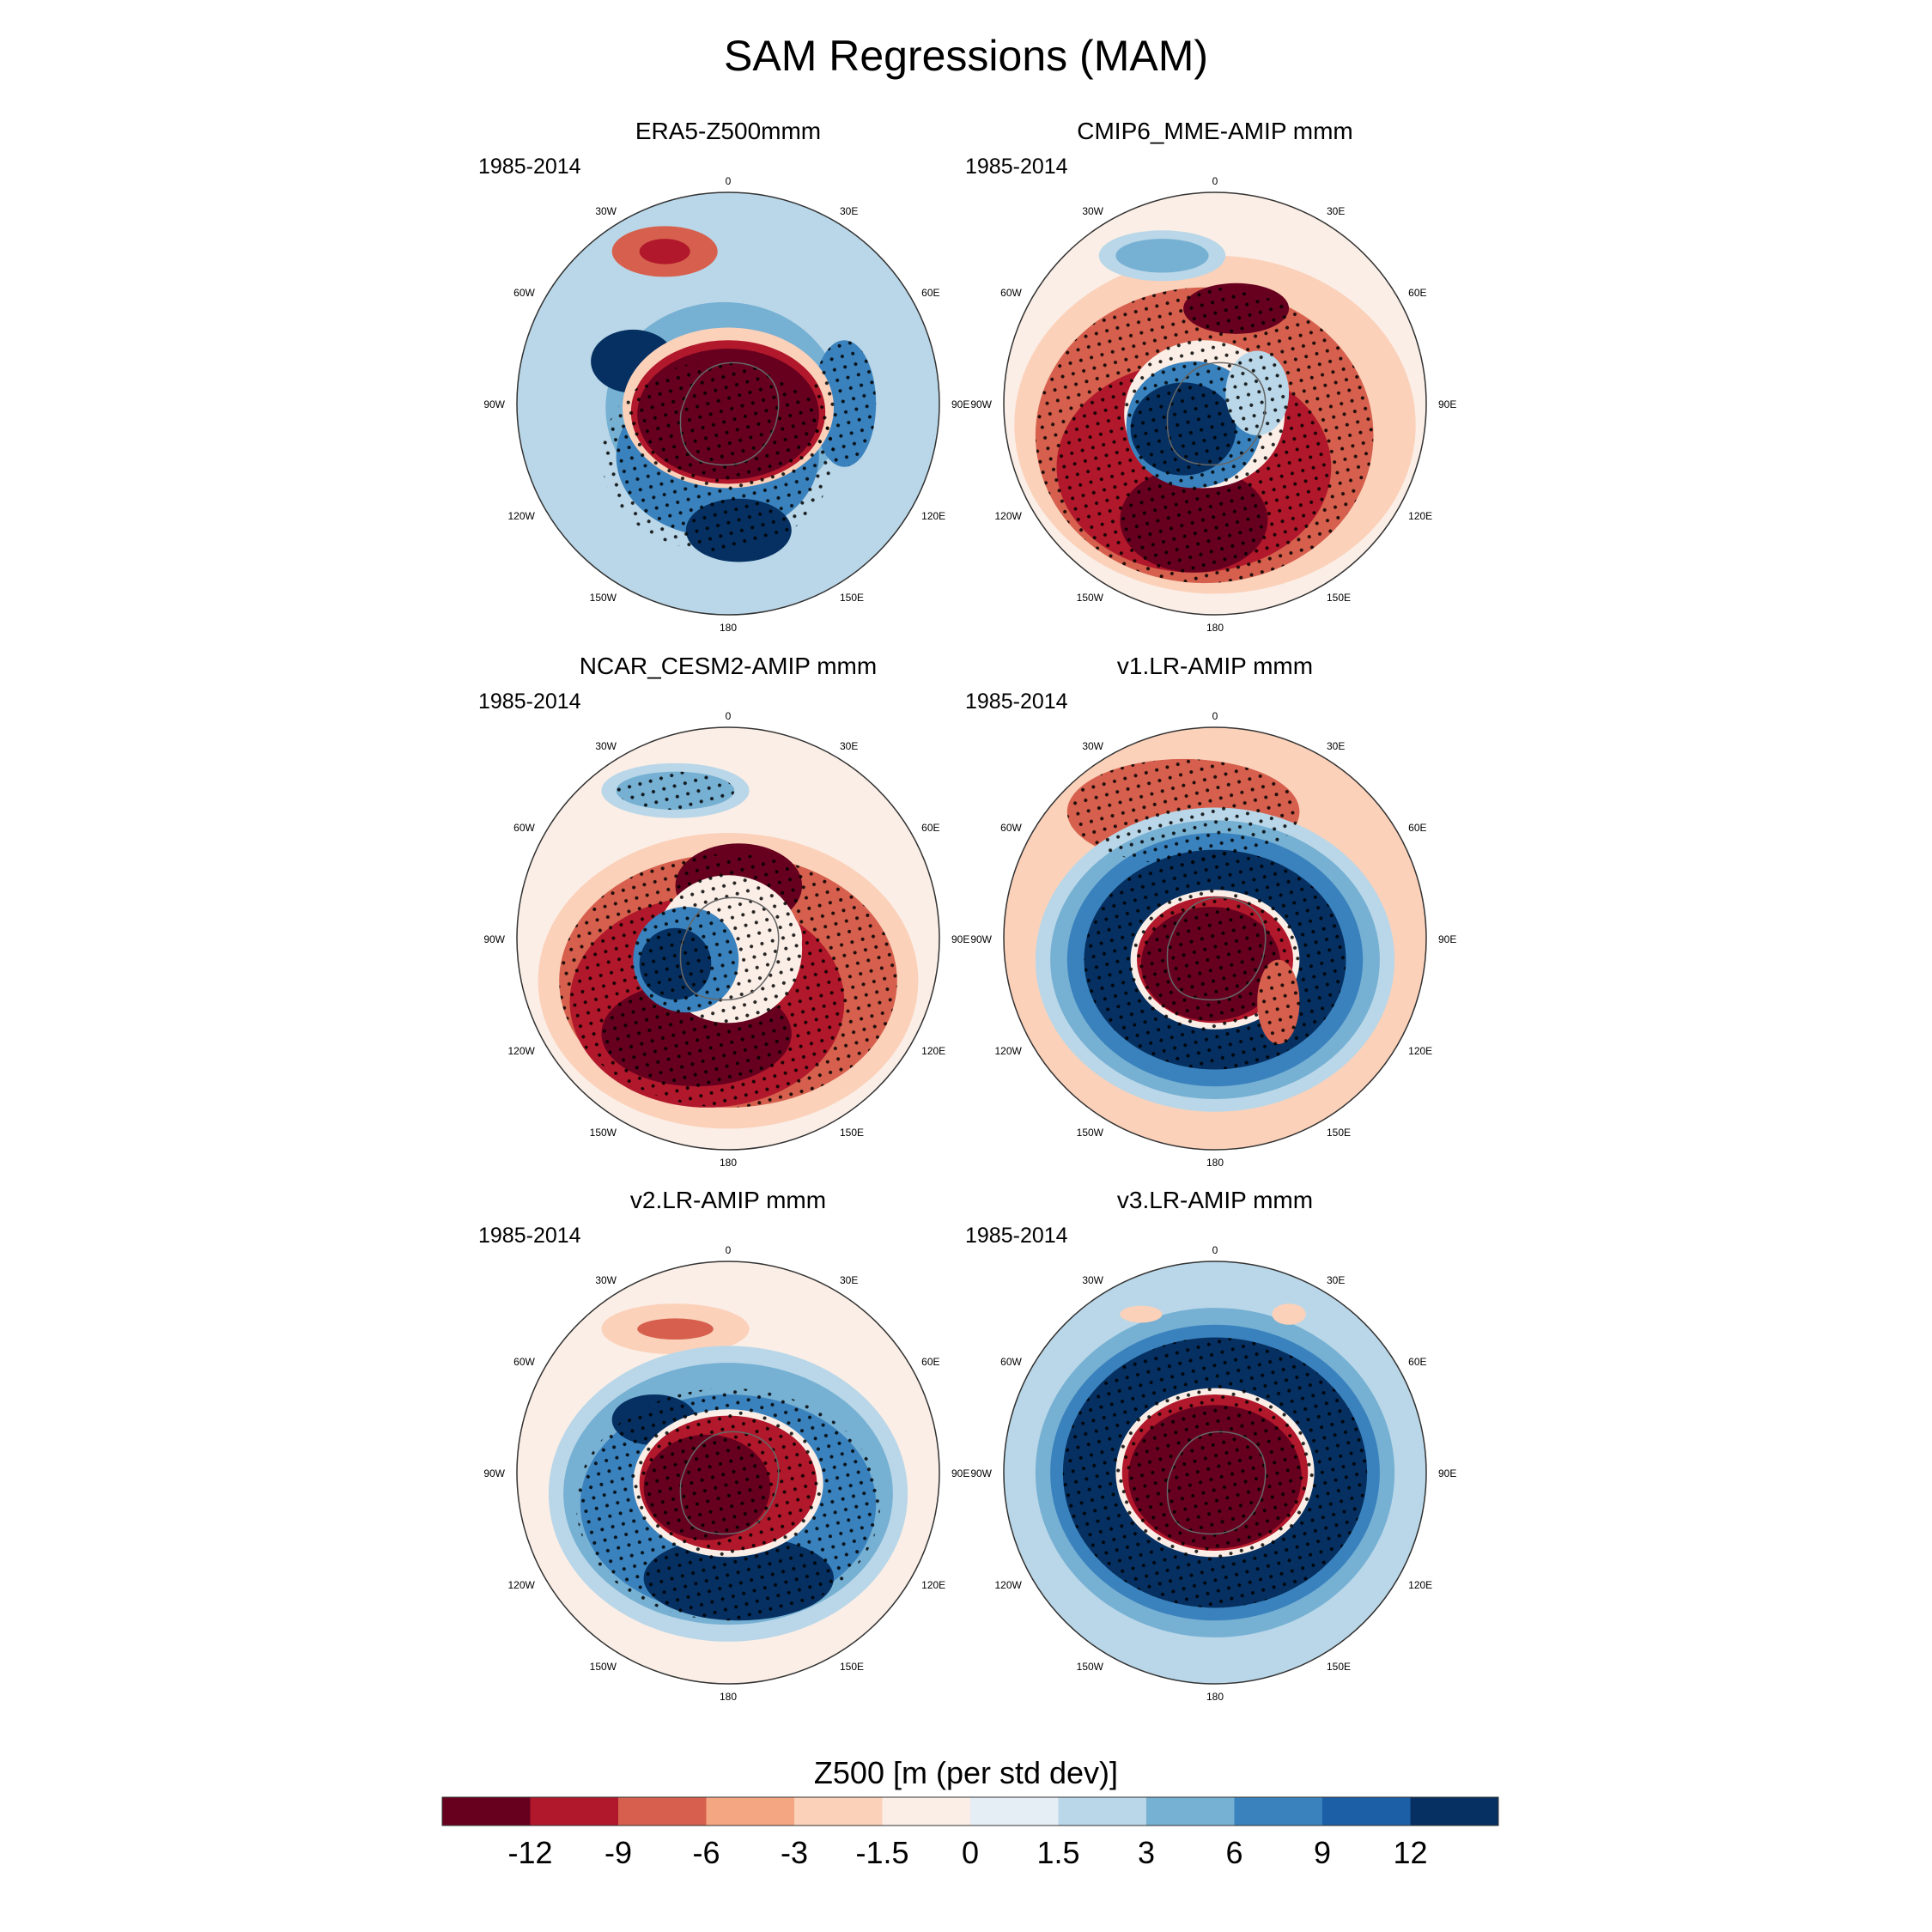  Describe the element at coordinates (966, 1772) in the screenshot. I see `colorbar-label: Z500 [m (per std dev)]` at that location.